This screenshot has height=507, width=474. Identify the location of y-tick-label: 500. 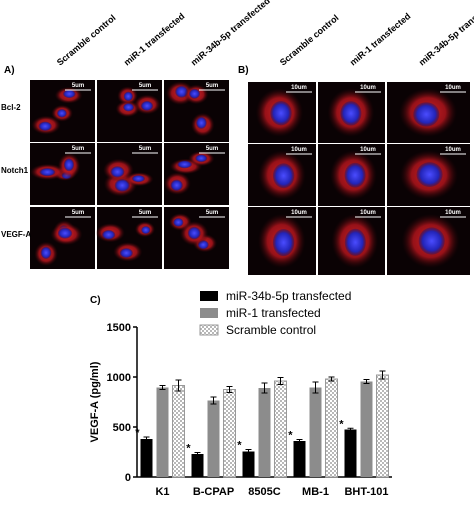
(122, 428).